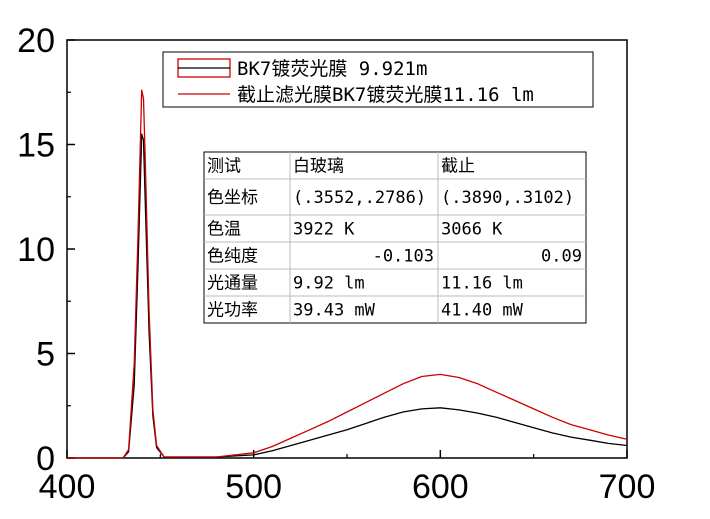 This screenshot has height=519, width=710. I want to click on table-cell: 3066 K, so click(472, 230).